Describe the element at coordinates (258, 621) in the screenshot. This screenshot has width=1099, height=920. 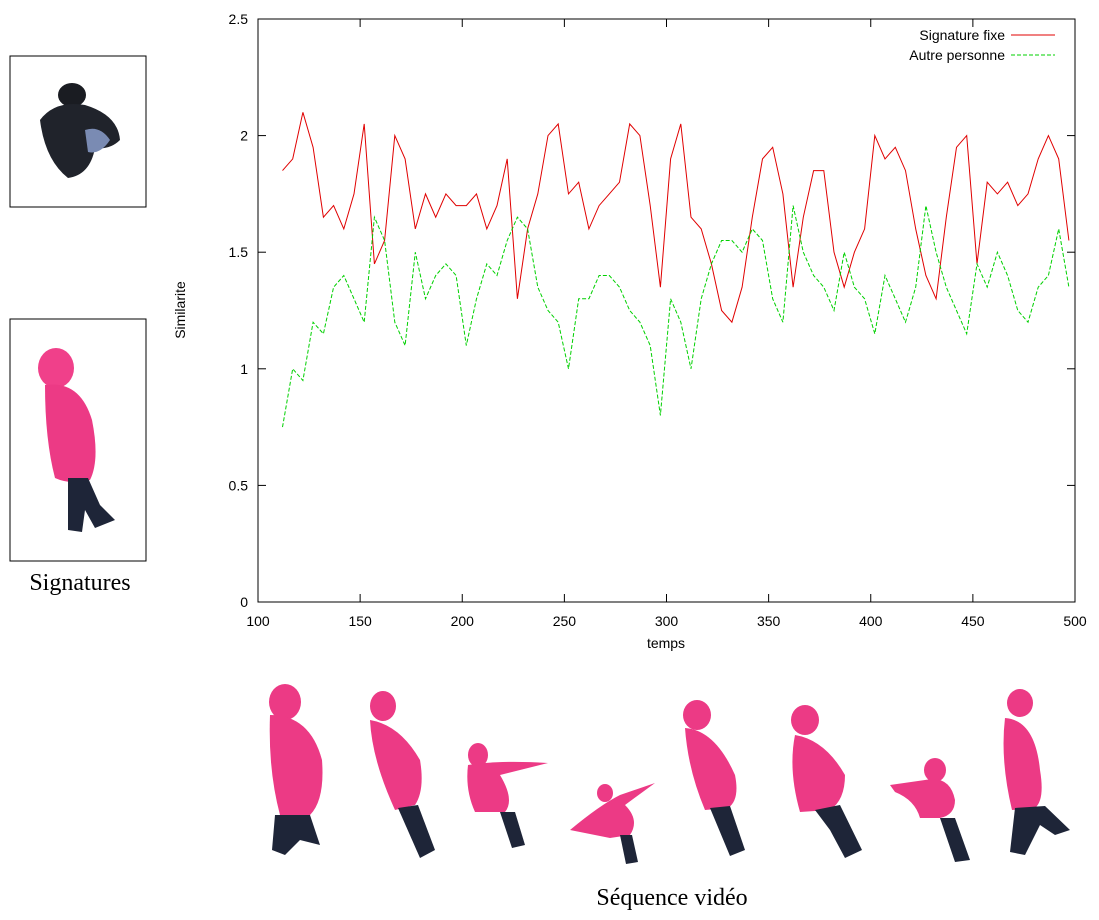
I see `x-tick-label: 100` at that location.